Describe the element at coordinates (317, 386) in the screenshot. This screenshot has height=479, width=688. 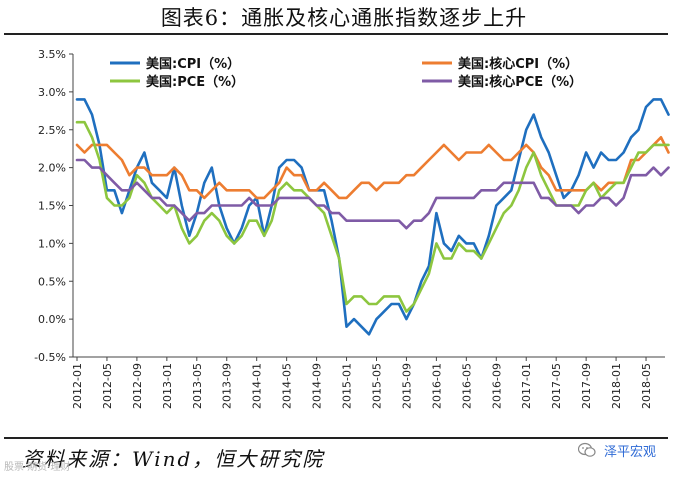
I see `x-tick-label: 2014-09` at that location.